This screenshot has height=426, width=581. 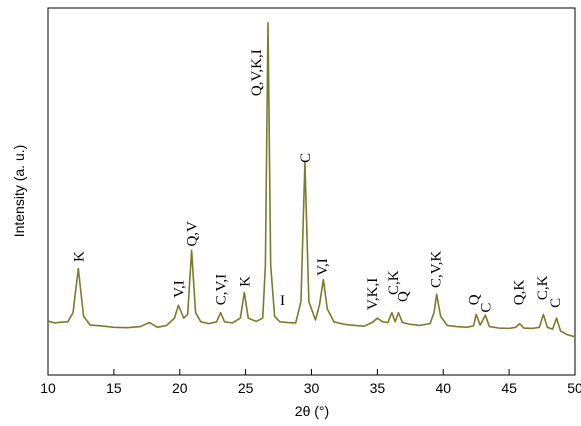 What do you see at coordinates (282, 301) in the screenshot?
I see `peak-label: I` at bounding box center [282, 301].